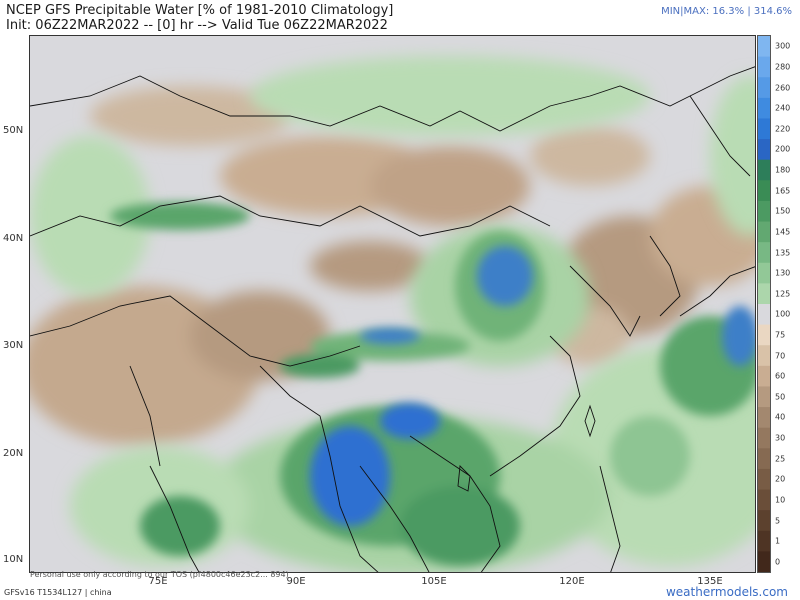 The height and width of the screenshot is (600, 800). What do you see at coordinates (783, 273) in the screenshot?
I see `colorbar-tick-label: 130` at bounding box center [783, 273].